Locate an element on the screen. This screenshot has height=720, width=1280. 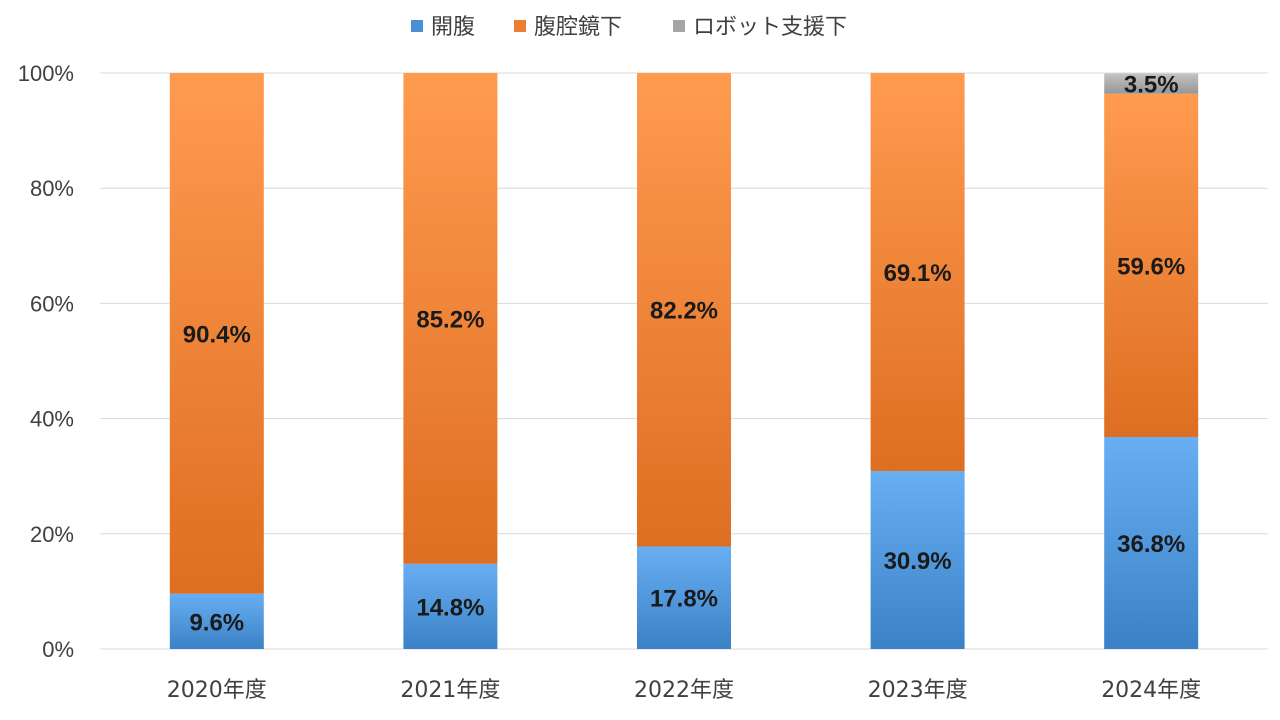
data-label: 3.5% is located at coordinates (1151, 85).